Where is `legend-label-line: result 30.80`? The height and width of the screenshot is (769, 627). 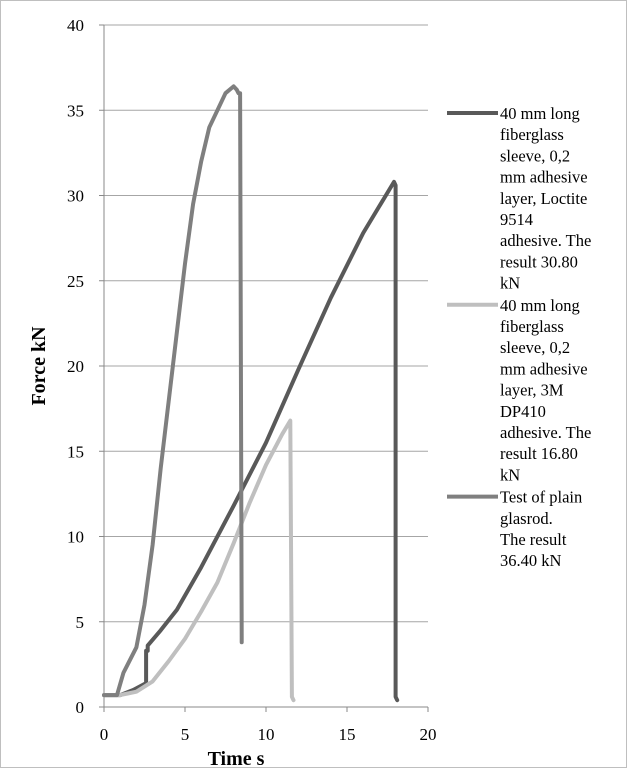
legend-label-line: result 30.80 is located at coordinates (539, 261).